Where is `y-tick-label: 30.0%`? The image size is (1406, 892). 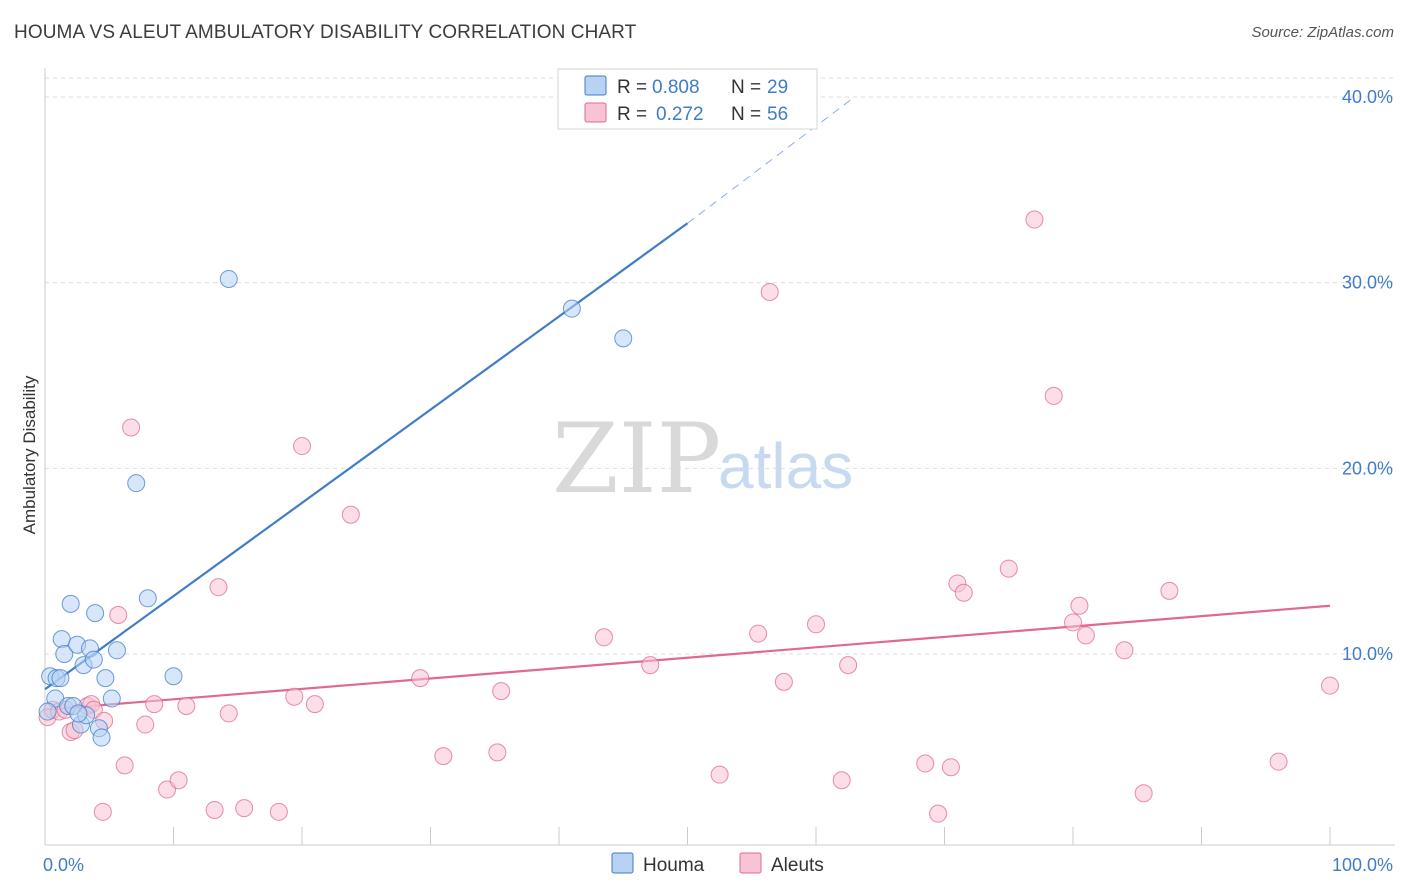
y-tick-label: 30.0% is located at coordinates (1367, 283).